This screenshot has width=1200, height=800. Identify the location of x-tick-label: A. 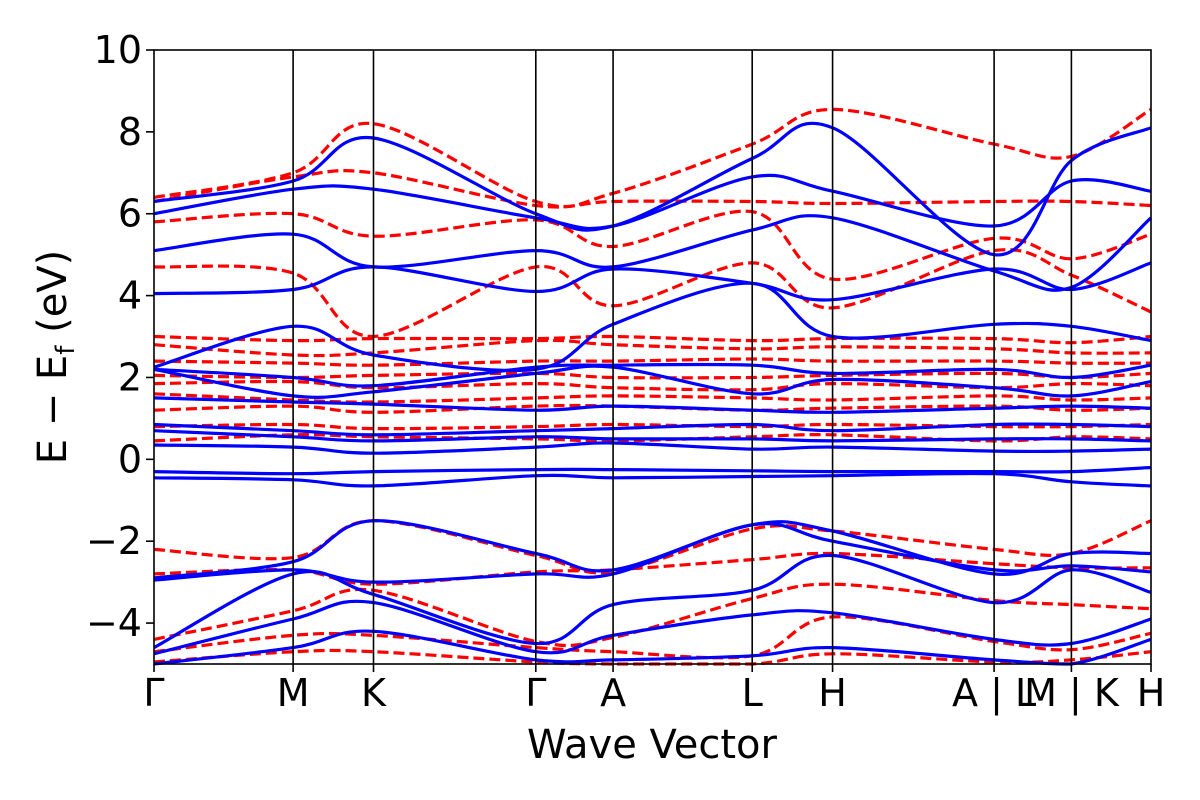
(613, 693).